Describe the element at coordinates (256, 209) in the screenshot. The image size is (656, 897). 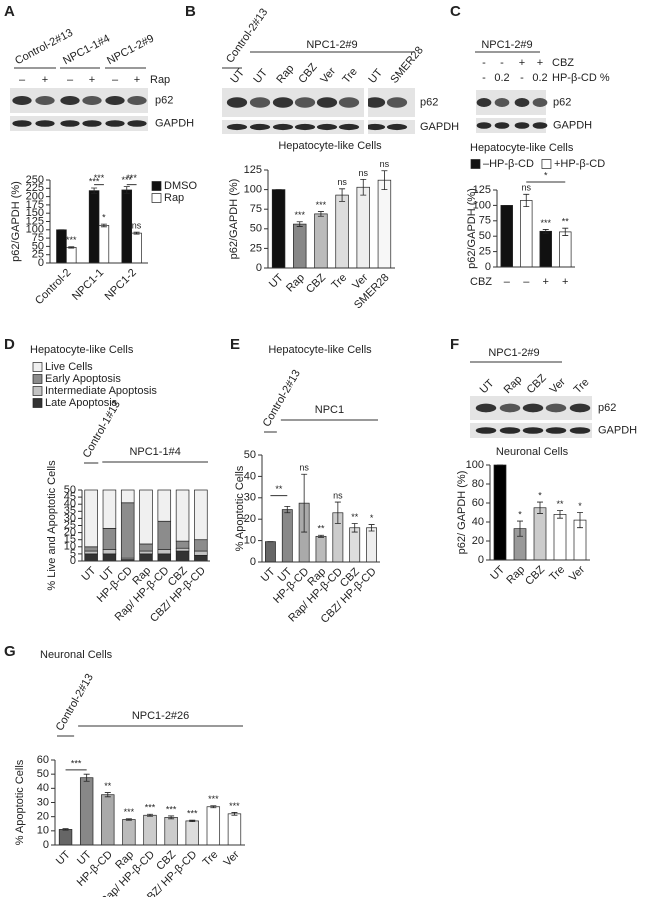
I see `y-tick-label: 75` at that location.